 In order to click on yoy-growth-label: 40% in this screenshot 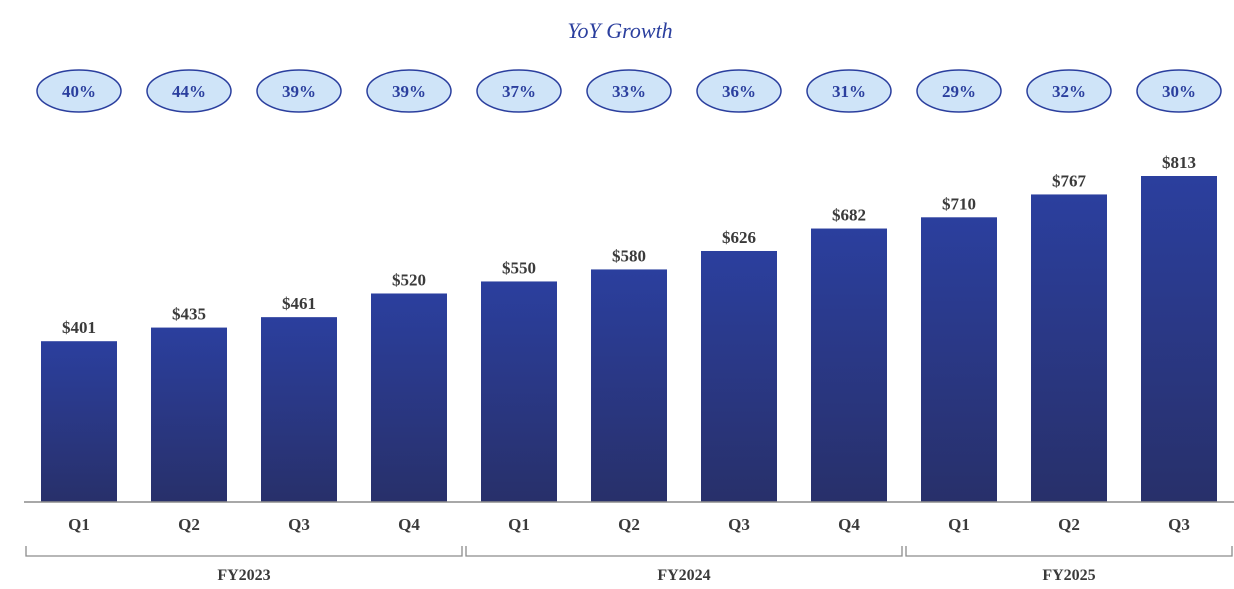, I will do `click(79, 91)`.